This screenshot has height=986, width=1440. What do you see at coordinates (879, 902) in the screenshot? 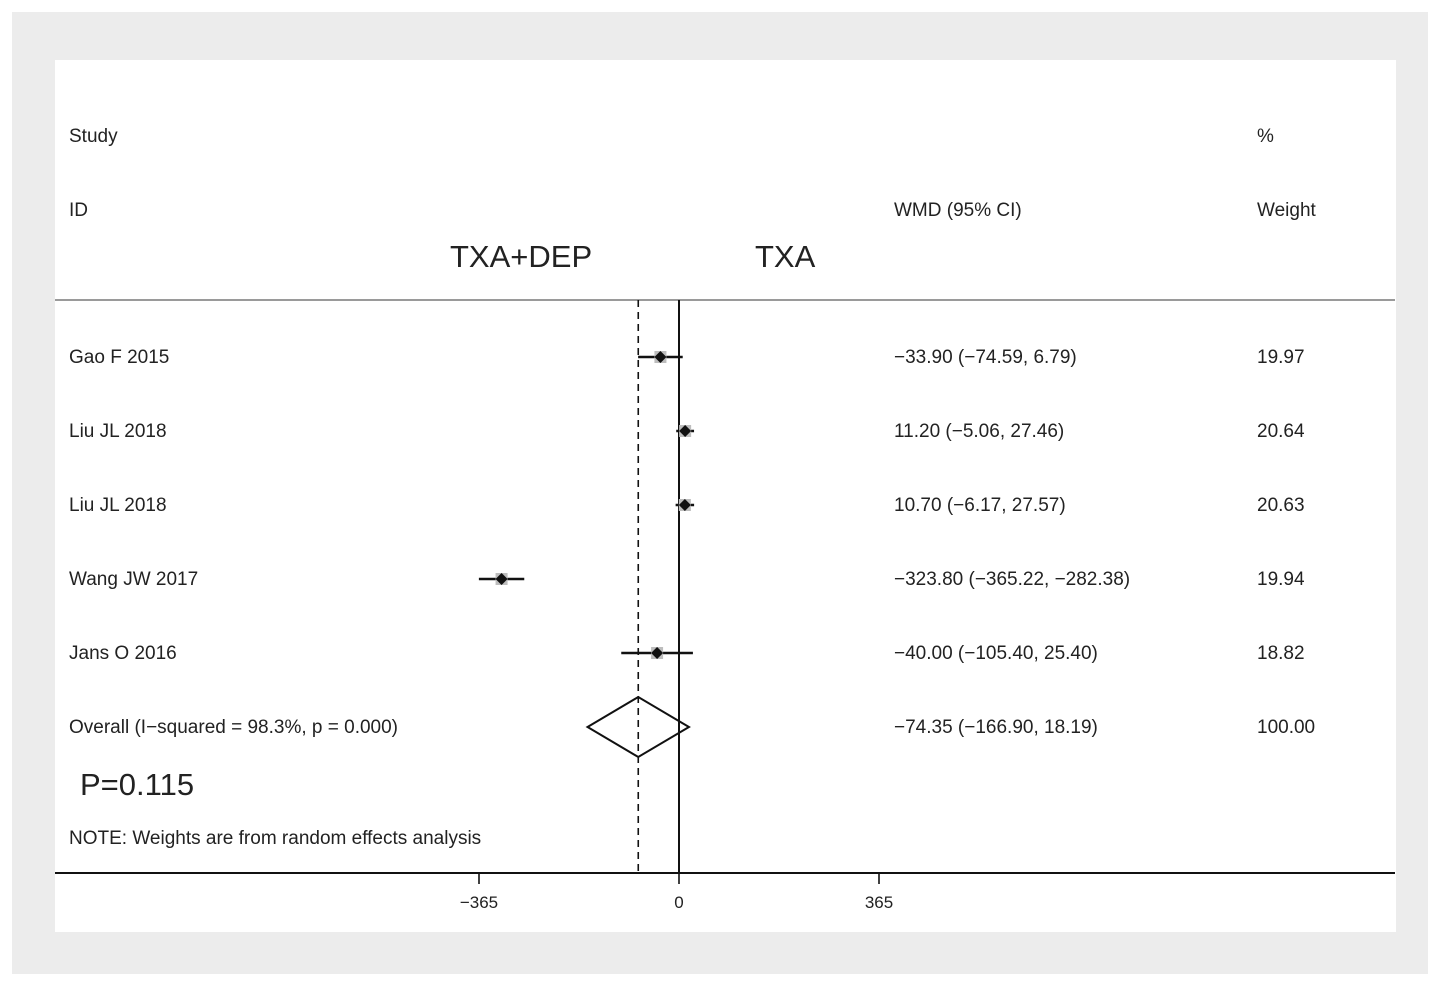
I see `x-tick-label: 365` at bounding box center [879, 902].